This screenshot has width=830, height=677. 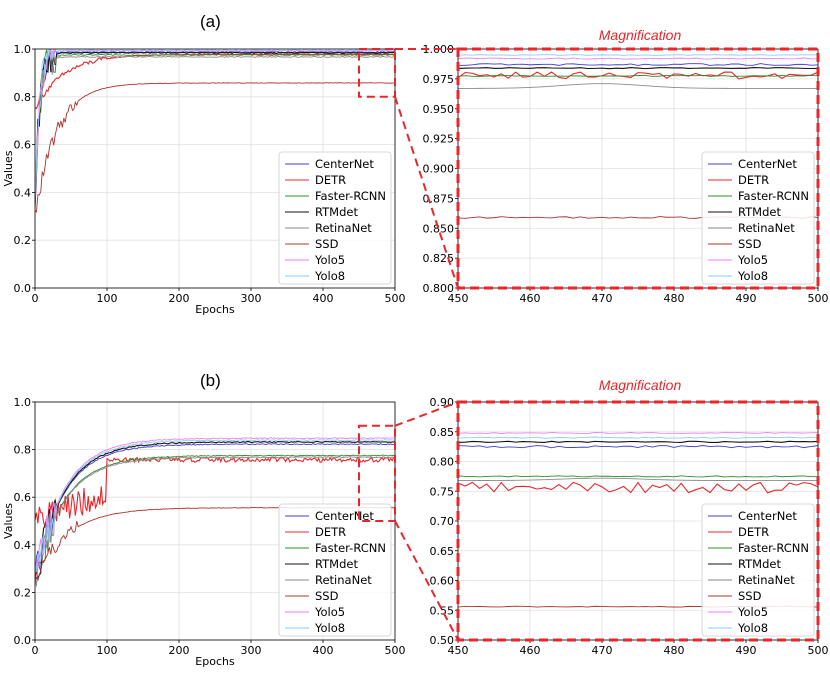 What do you see at coordinates (602, 650) in the screenshot?
I see `x-tick-label: 470` at bounding box center [602, 650].